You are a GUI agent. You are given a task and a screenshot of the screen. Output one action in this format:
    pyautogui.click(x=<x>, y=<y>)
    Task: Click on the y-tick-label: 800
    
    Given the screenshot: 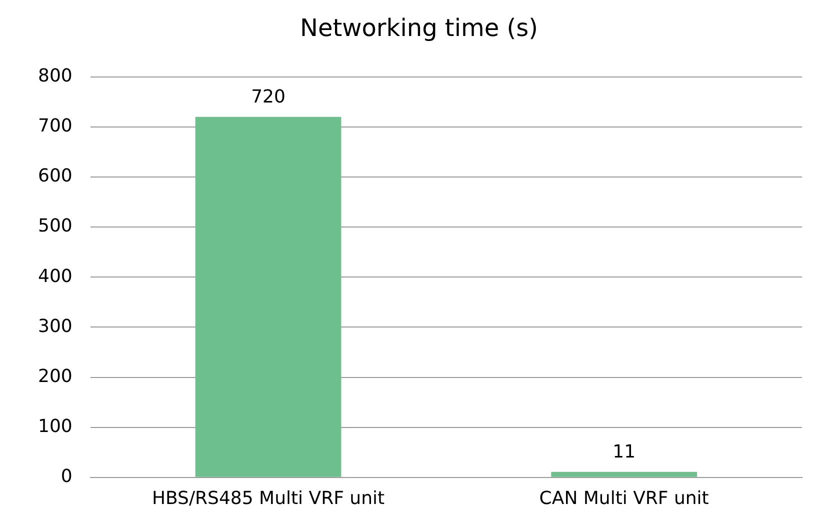 What is the action you would take?
    pyautogui.click(x=55, y=75)
    